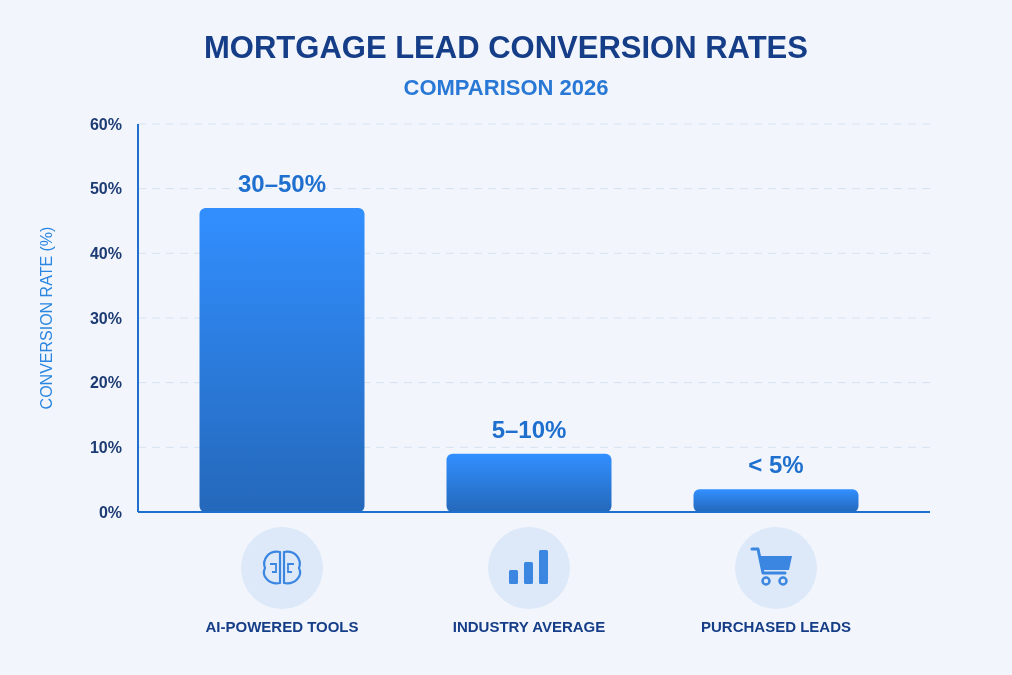  What do you see at coordinates (105, 447) in the screenshot?
I see `y-tick-label: 10%` at bounding box center [105, 447].